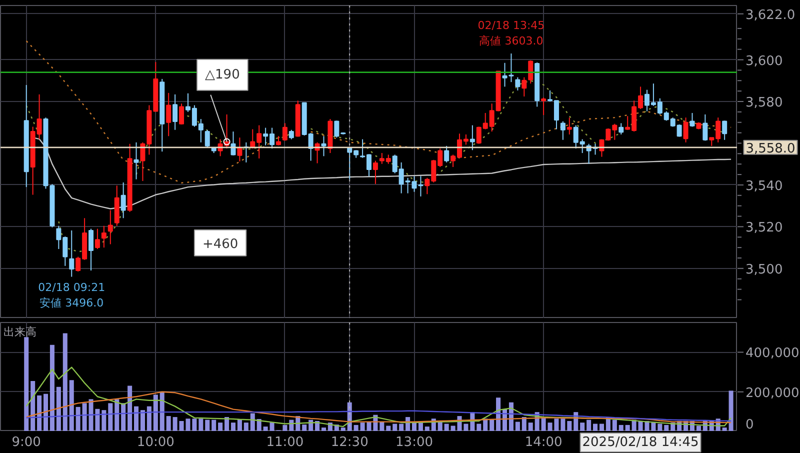 The height and width of the screenshot is (453, 800). What do you see at coordinates (764, 102) in the screenshot?
I see `y-tick-label: 3,580` at bounding box center [764, 102].